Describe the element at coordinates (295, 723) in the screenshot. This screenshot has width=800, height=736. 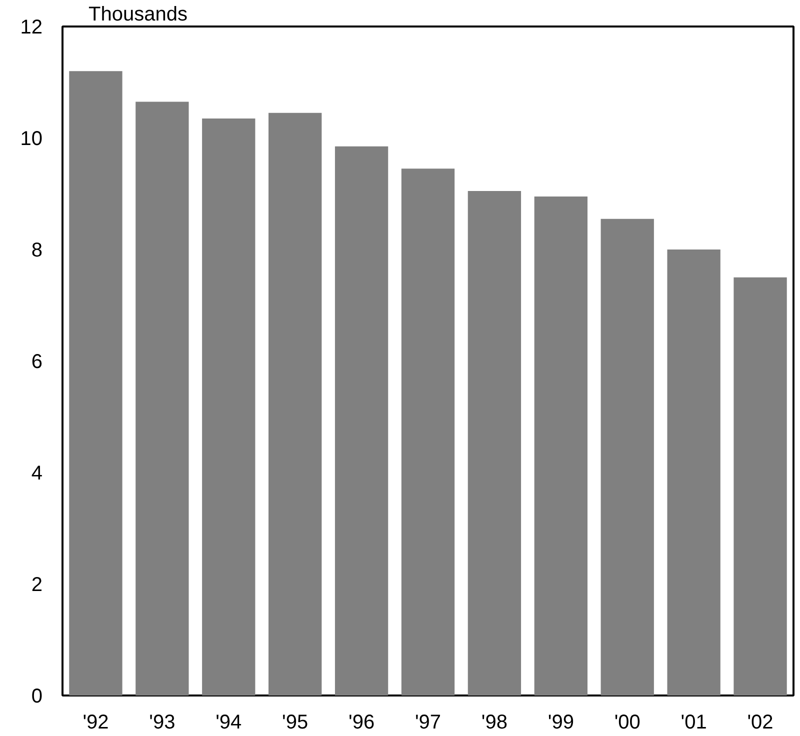
I see `x-tick-label: '95` at that location.